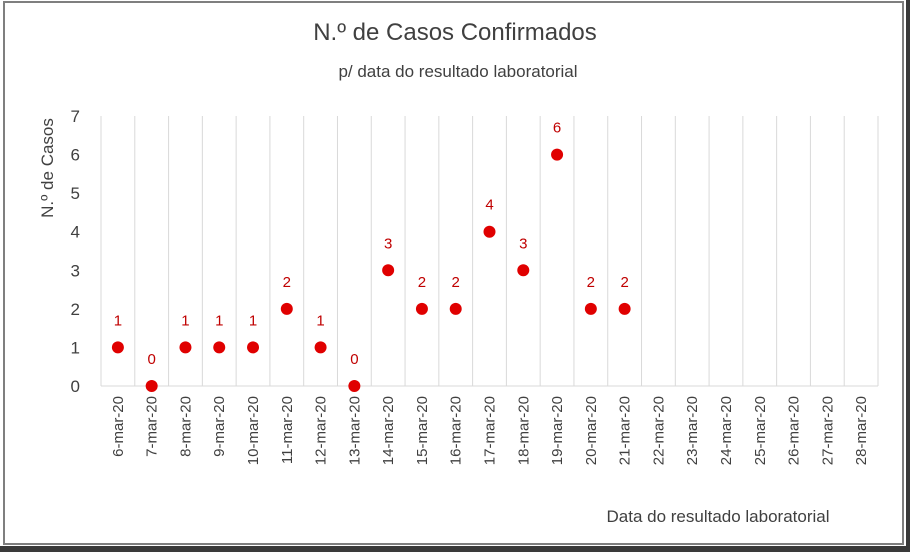 This screenshot has width=910, height=552. What do you see at coordinates (354, 430) in the screenshot?
I see `x-tick-label: 13-mar-20` at bounding box center [354, 430].